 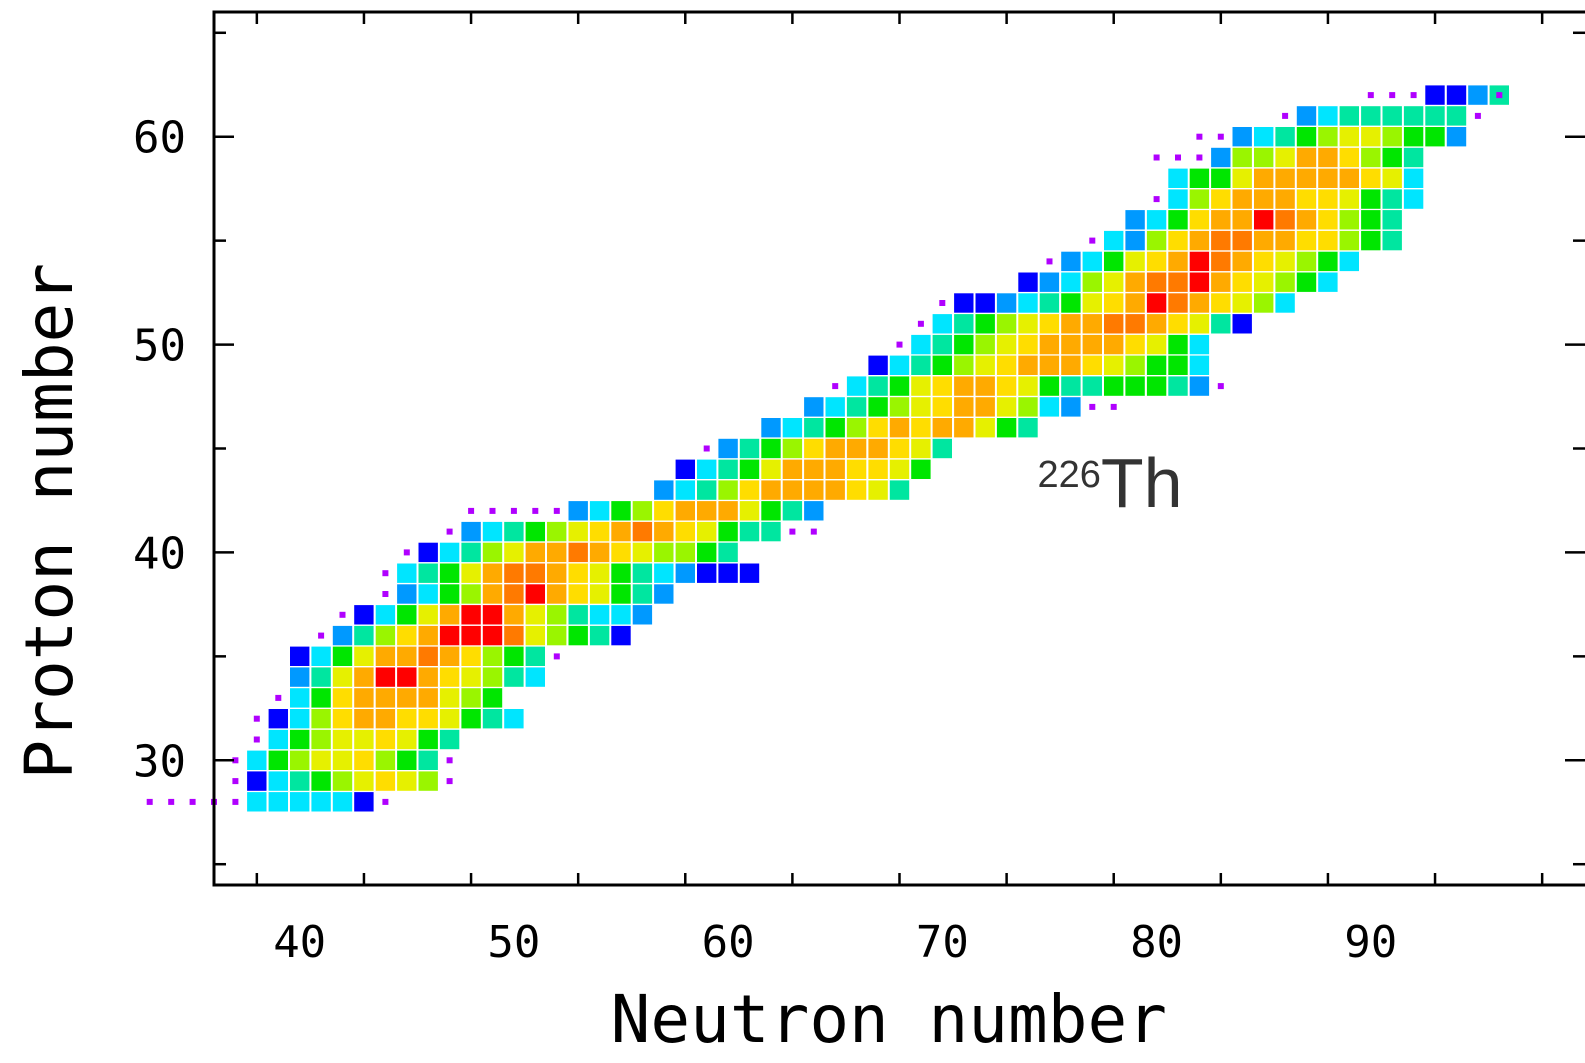 I want to click on cell-n63-z46, so click(x=792, y=428).